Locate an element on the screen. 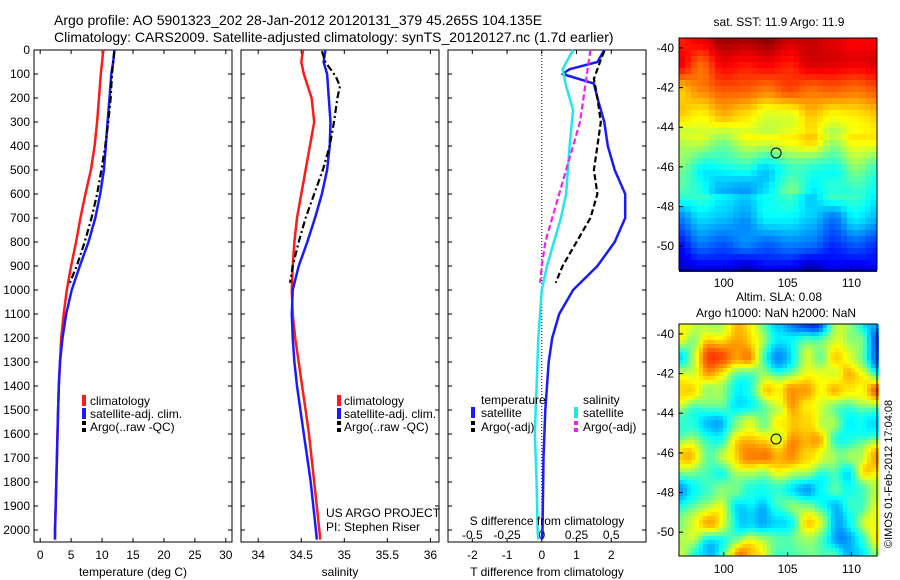 Image resolution: width=900 pixels, height=580 pixels. diff-legend-swatch-s-satellite is located at coordinates (576, 412).